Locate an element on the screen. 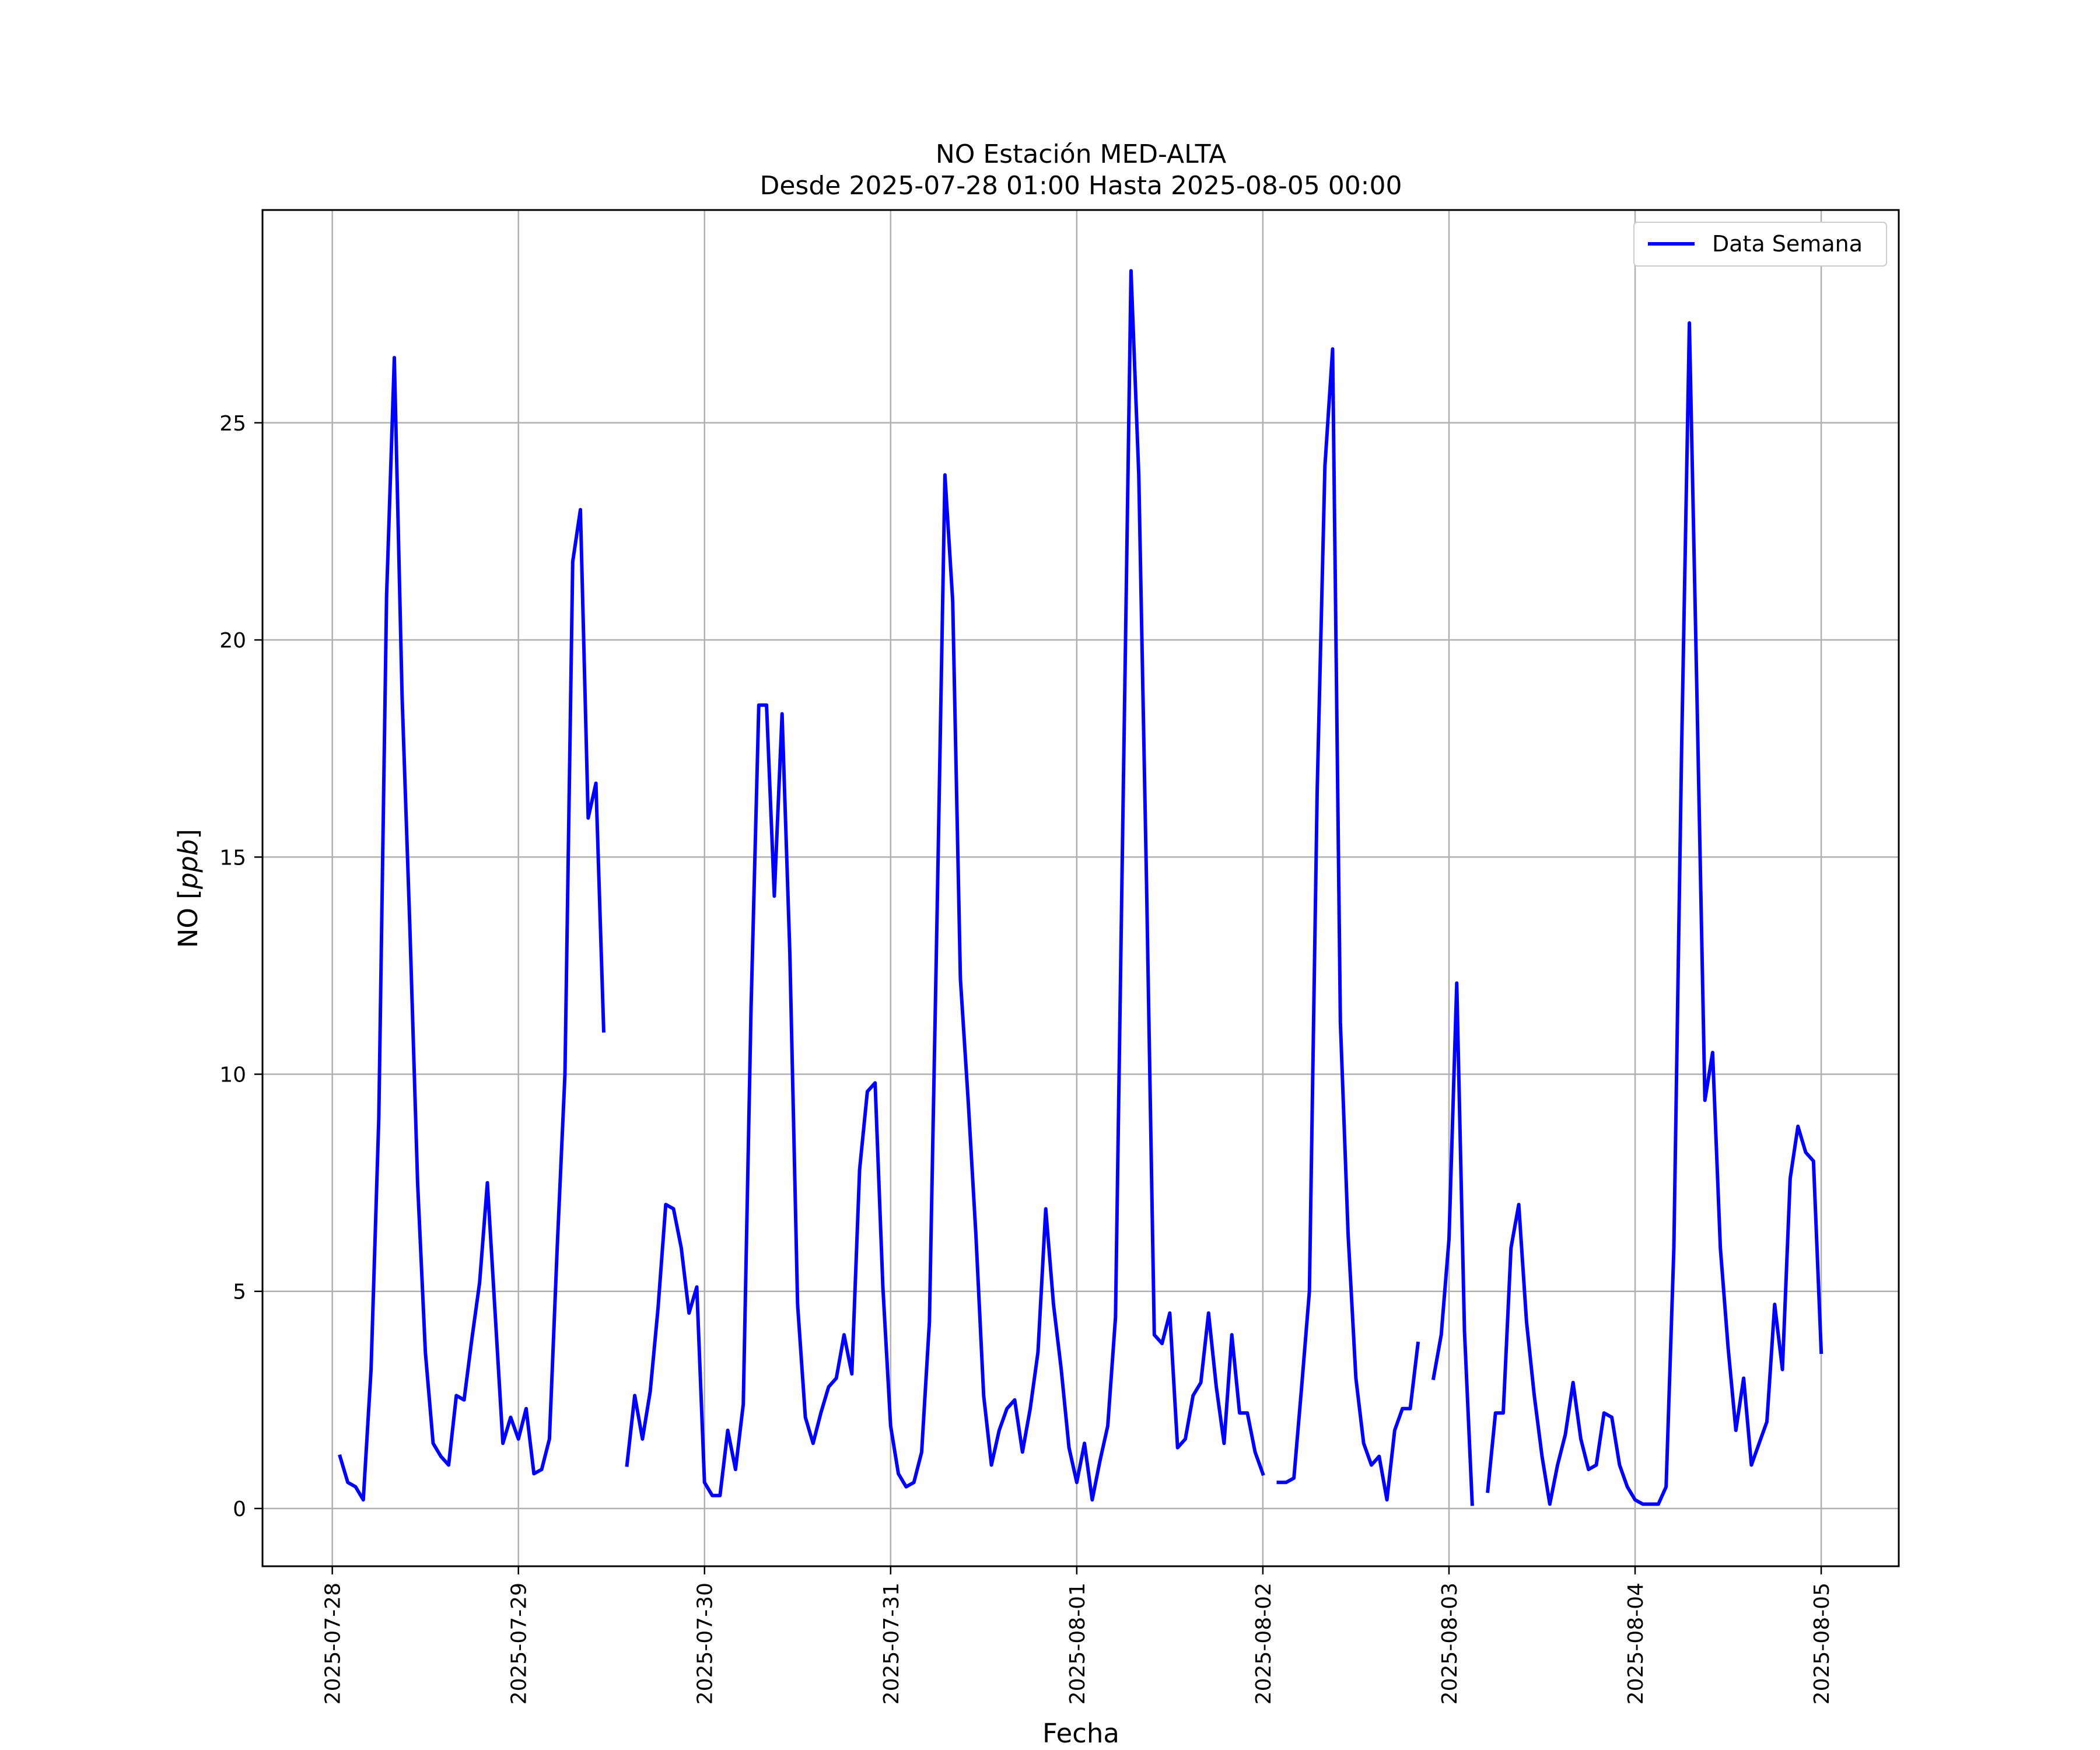  y-tick-label-0: 0 is located at coordinates (239, 1509).